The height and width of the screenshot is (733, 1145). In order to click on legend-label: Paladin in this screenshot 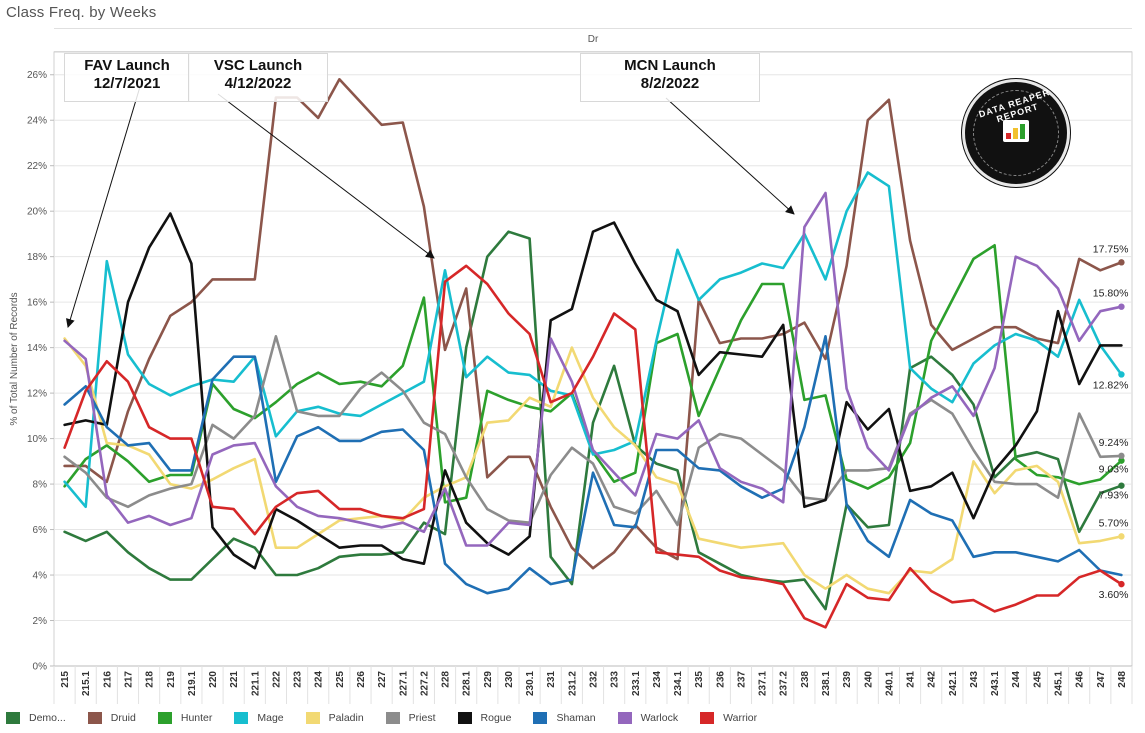, I will do `click(346, 718)`.